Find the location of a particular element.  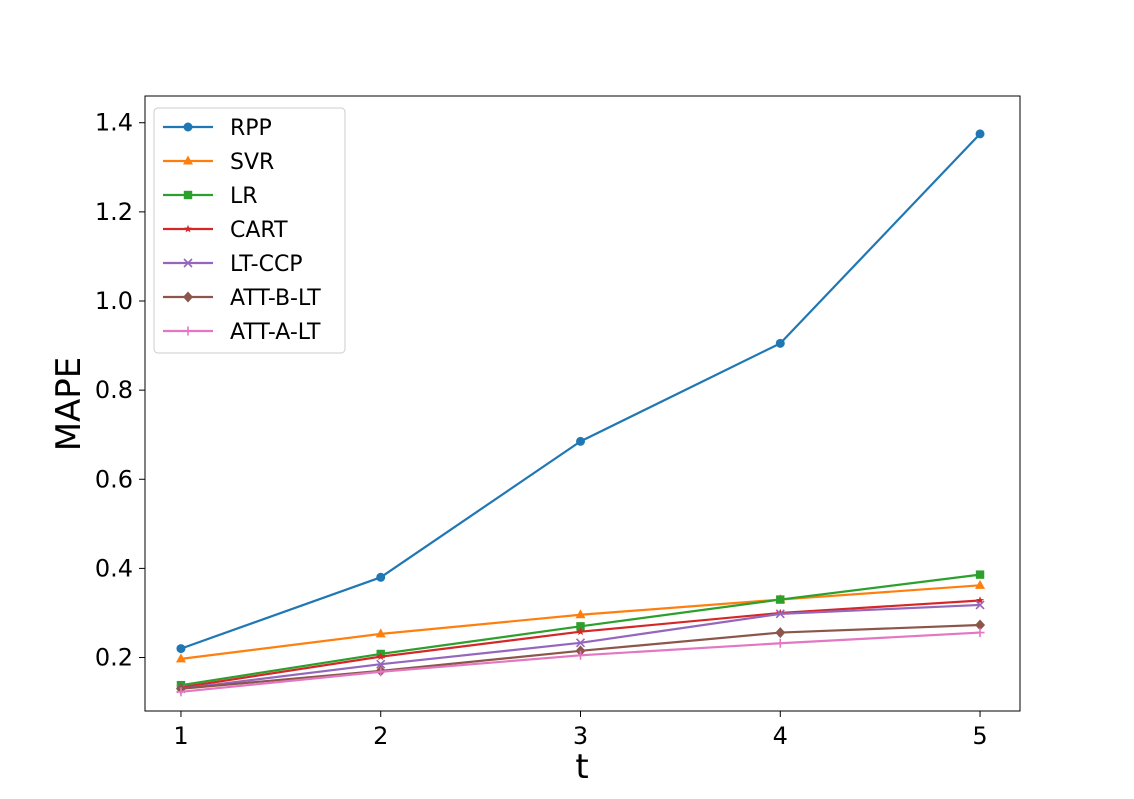

x-tick-label: 4 is located at coordinates (780, 736).